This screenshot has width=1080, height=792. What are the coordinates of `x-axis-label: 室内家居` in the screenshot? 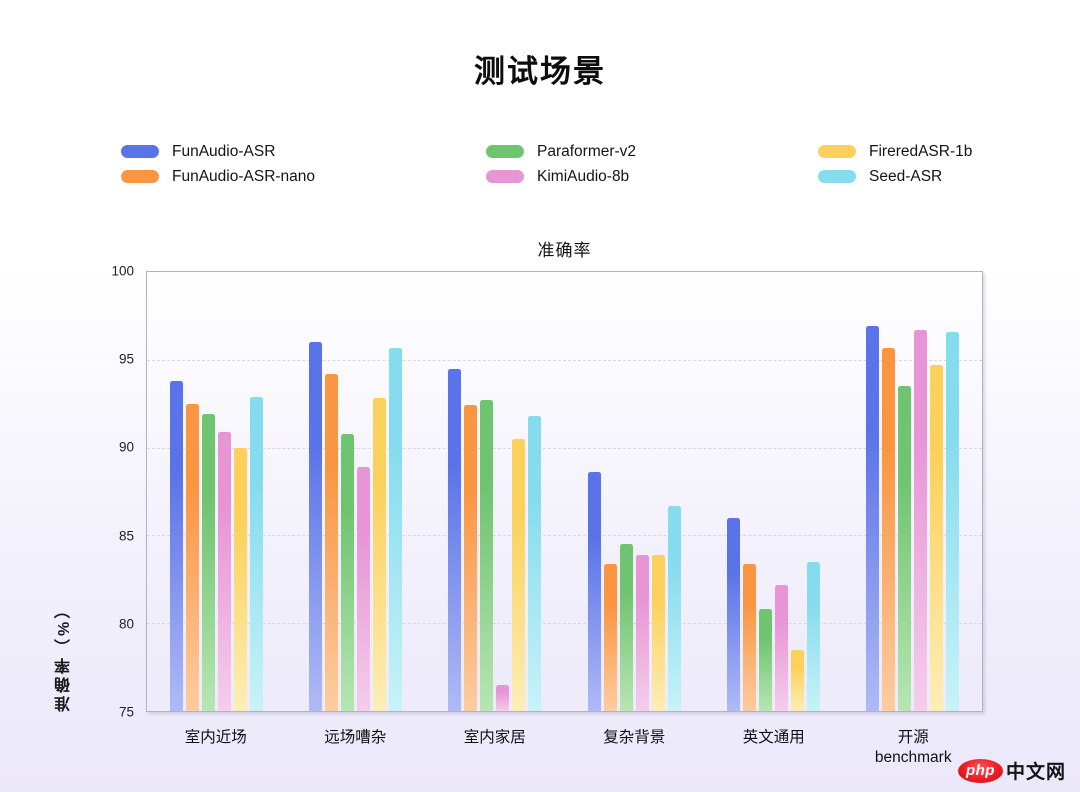 It's located at (494, 737).